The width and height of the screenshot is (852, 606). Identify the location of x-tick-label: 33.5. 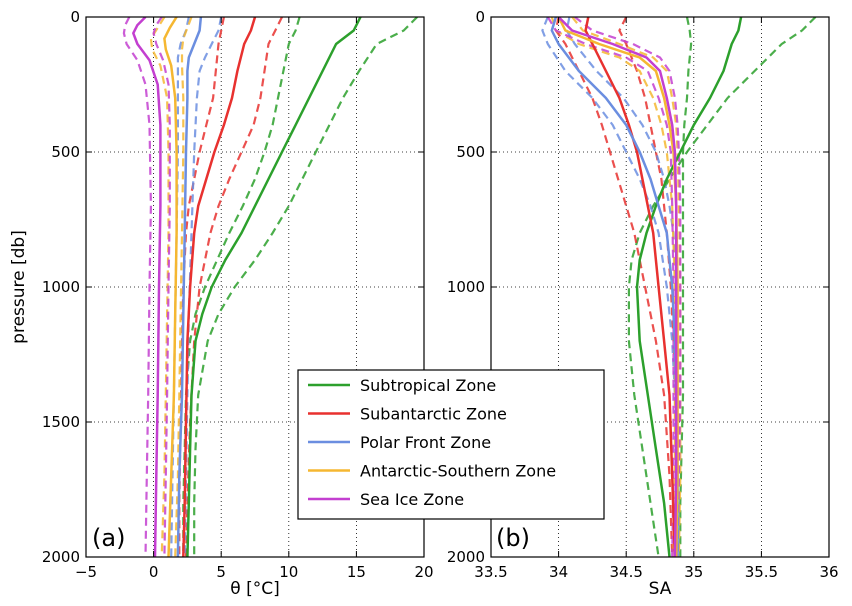
(490, 572).